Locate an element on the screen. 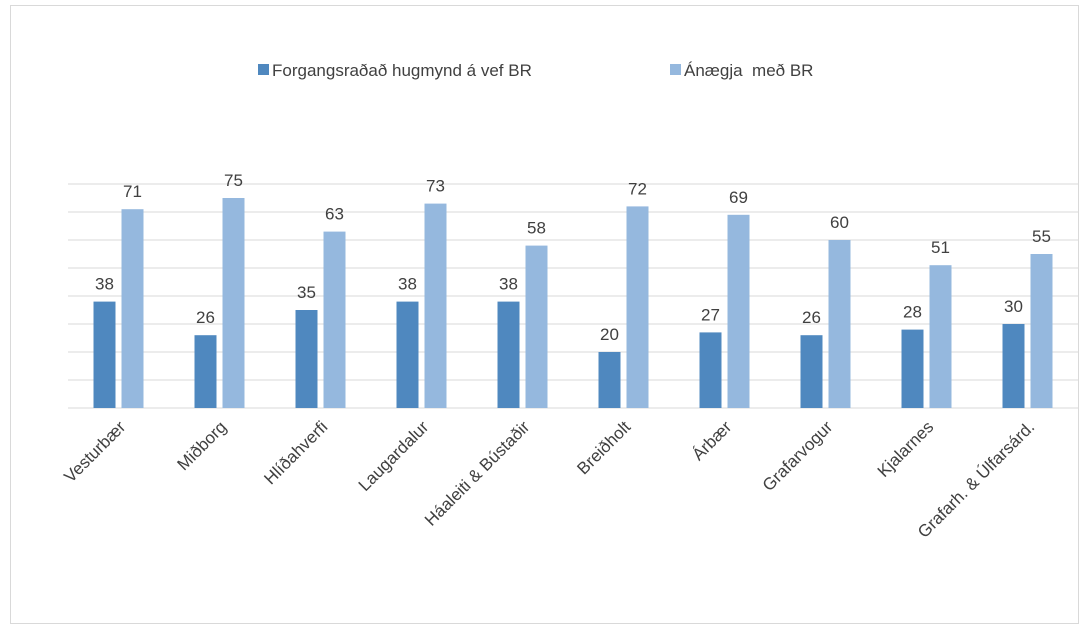 The width and height of the screenshot is (1079, 625). data-label: 55 is located at coordinates (1041, 236).